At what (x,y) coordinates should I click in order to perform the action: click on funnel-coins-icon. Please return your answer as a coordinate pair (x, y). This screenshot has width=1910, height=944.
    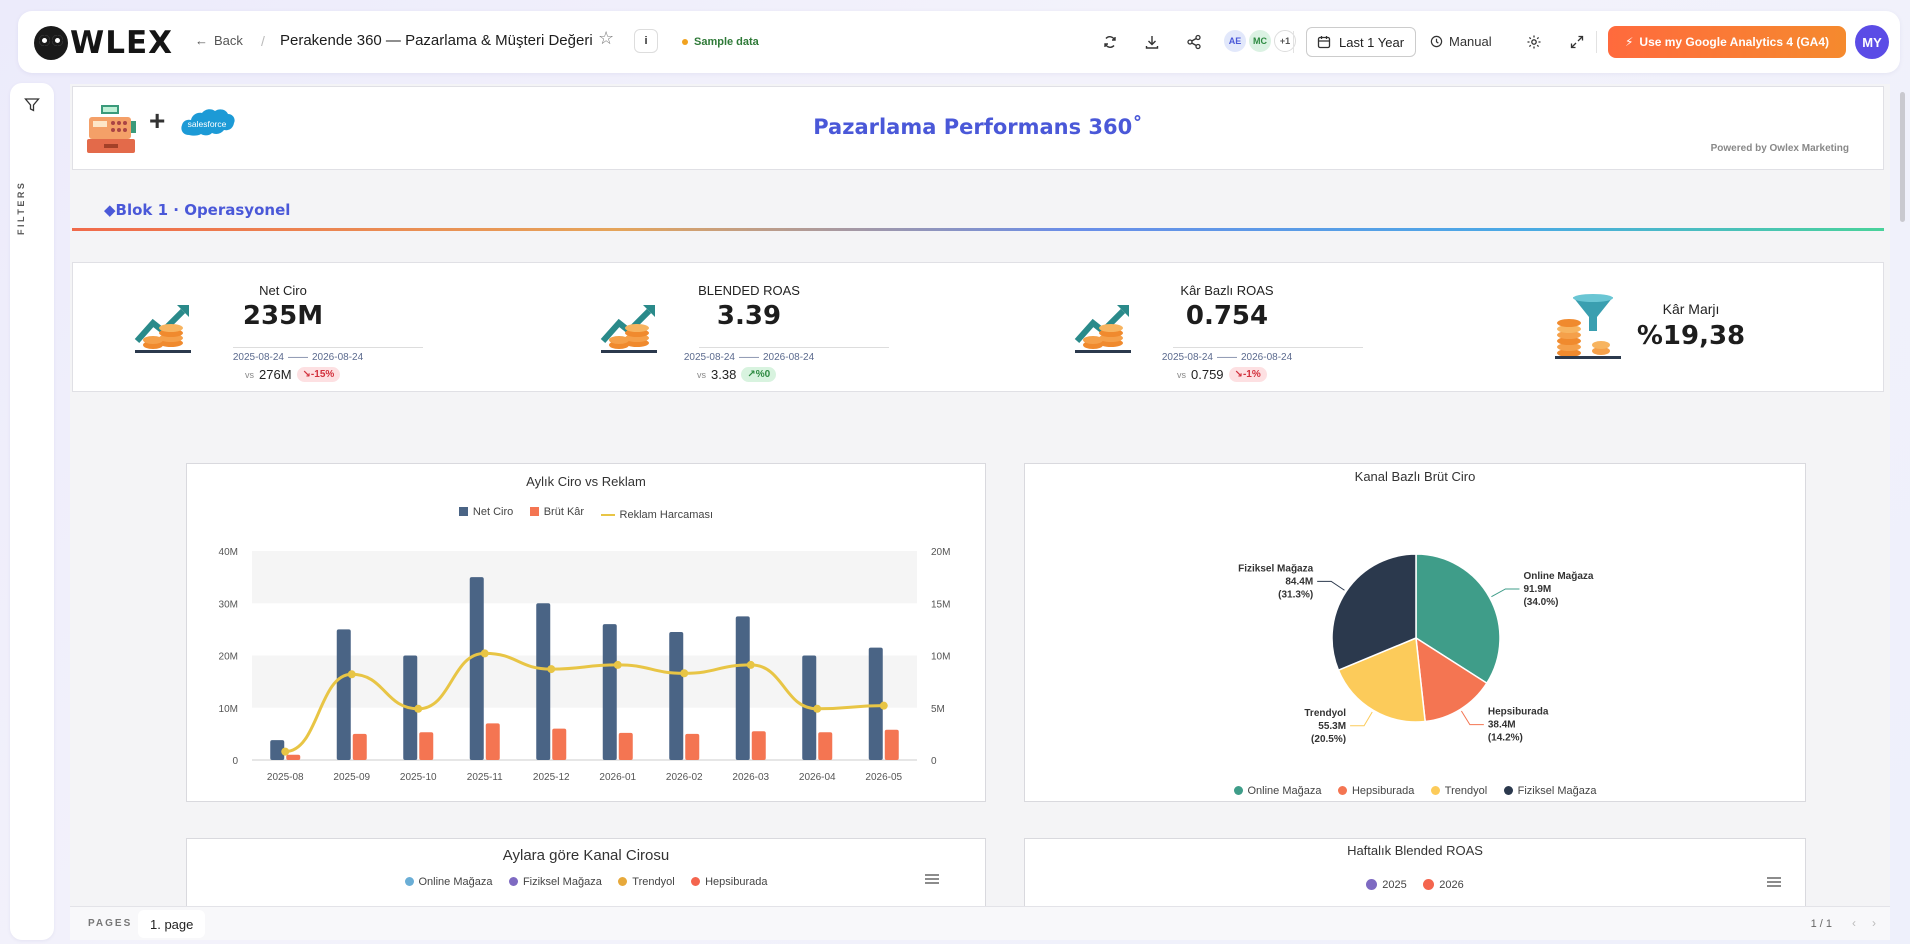
    Looking at the image, I should click on (1588, 326).